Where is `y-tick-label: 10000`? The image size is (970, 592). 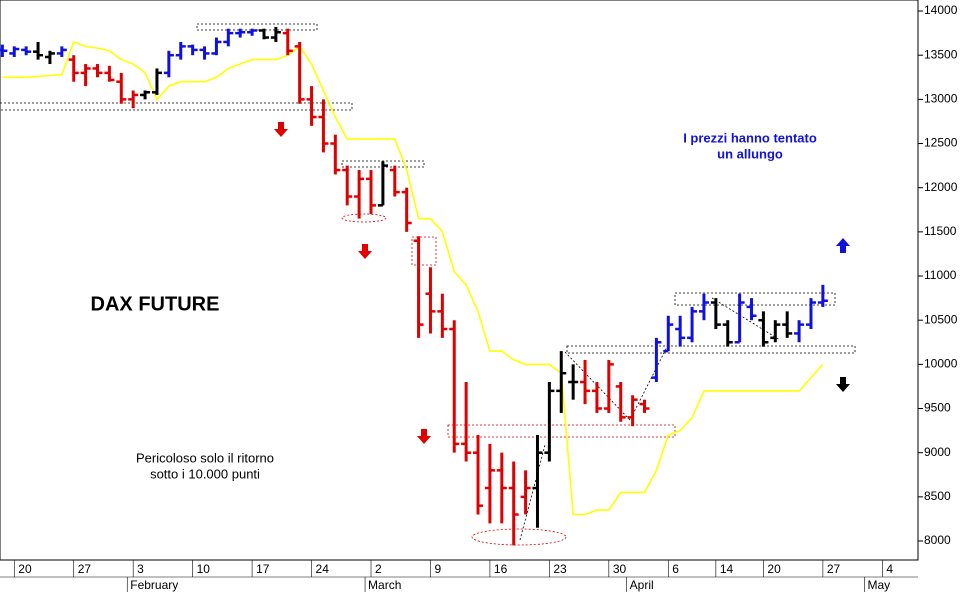 y-tick-label: 10000 is located at coordinates (941, 364).